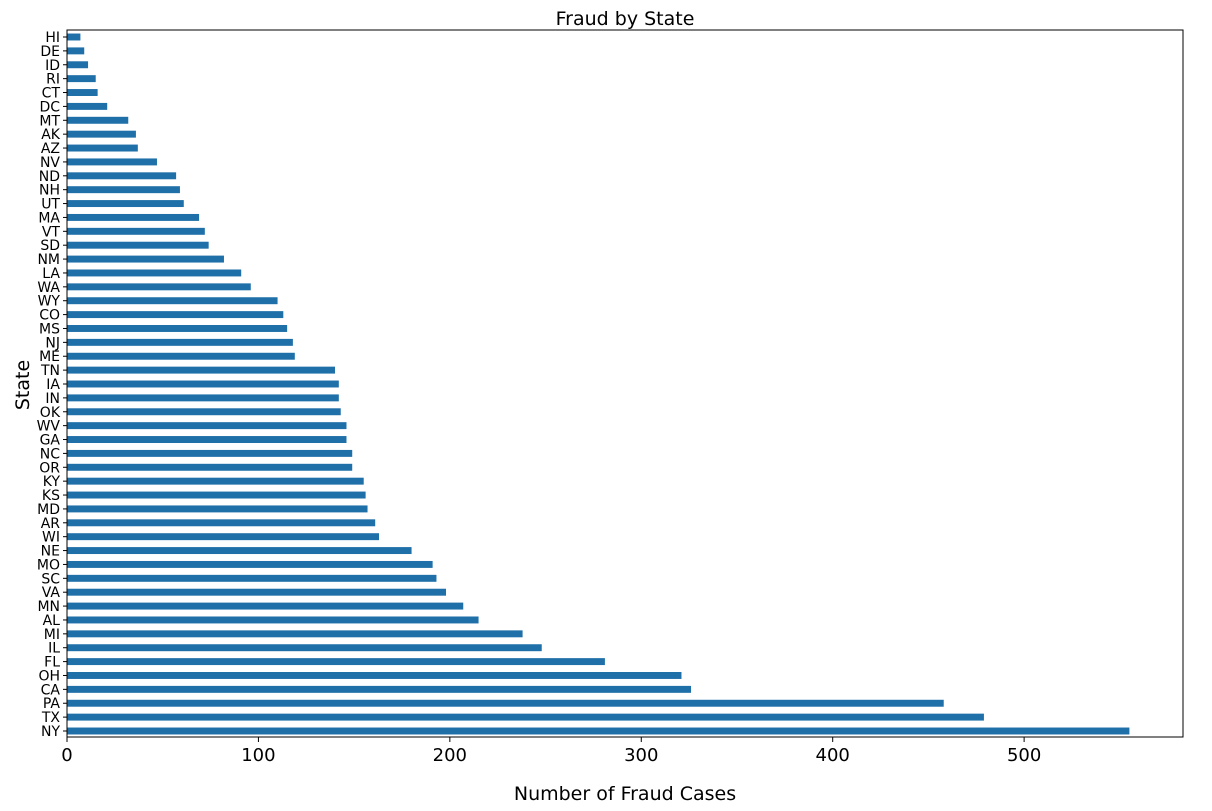 The height and width of the screenshot is (811, 1212). Describe the element at coordinates (81, 79) in the screenshot. I see `bar-ri` at that location.